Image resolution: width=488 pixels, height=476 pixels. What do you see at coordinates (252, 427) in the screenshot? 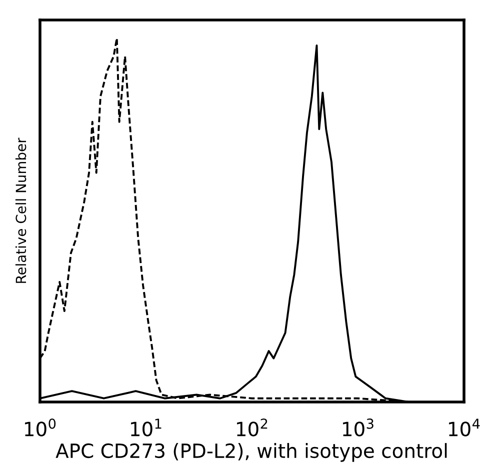
I see `x-tick-label: 10$^{2}$` at bounding box center [252, 427].